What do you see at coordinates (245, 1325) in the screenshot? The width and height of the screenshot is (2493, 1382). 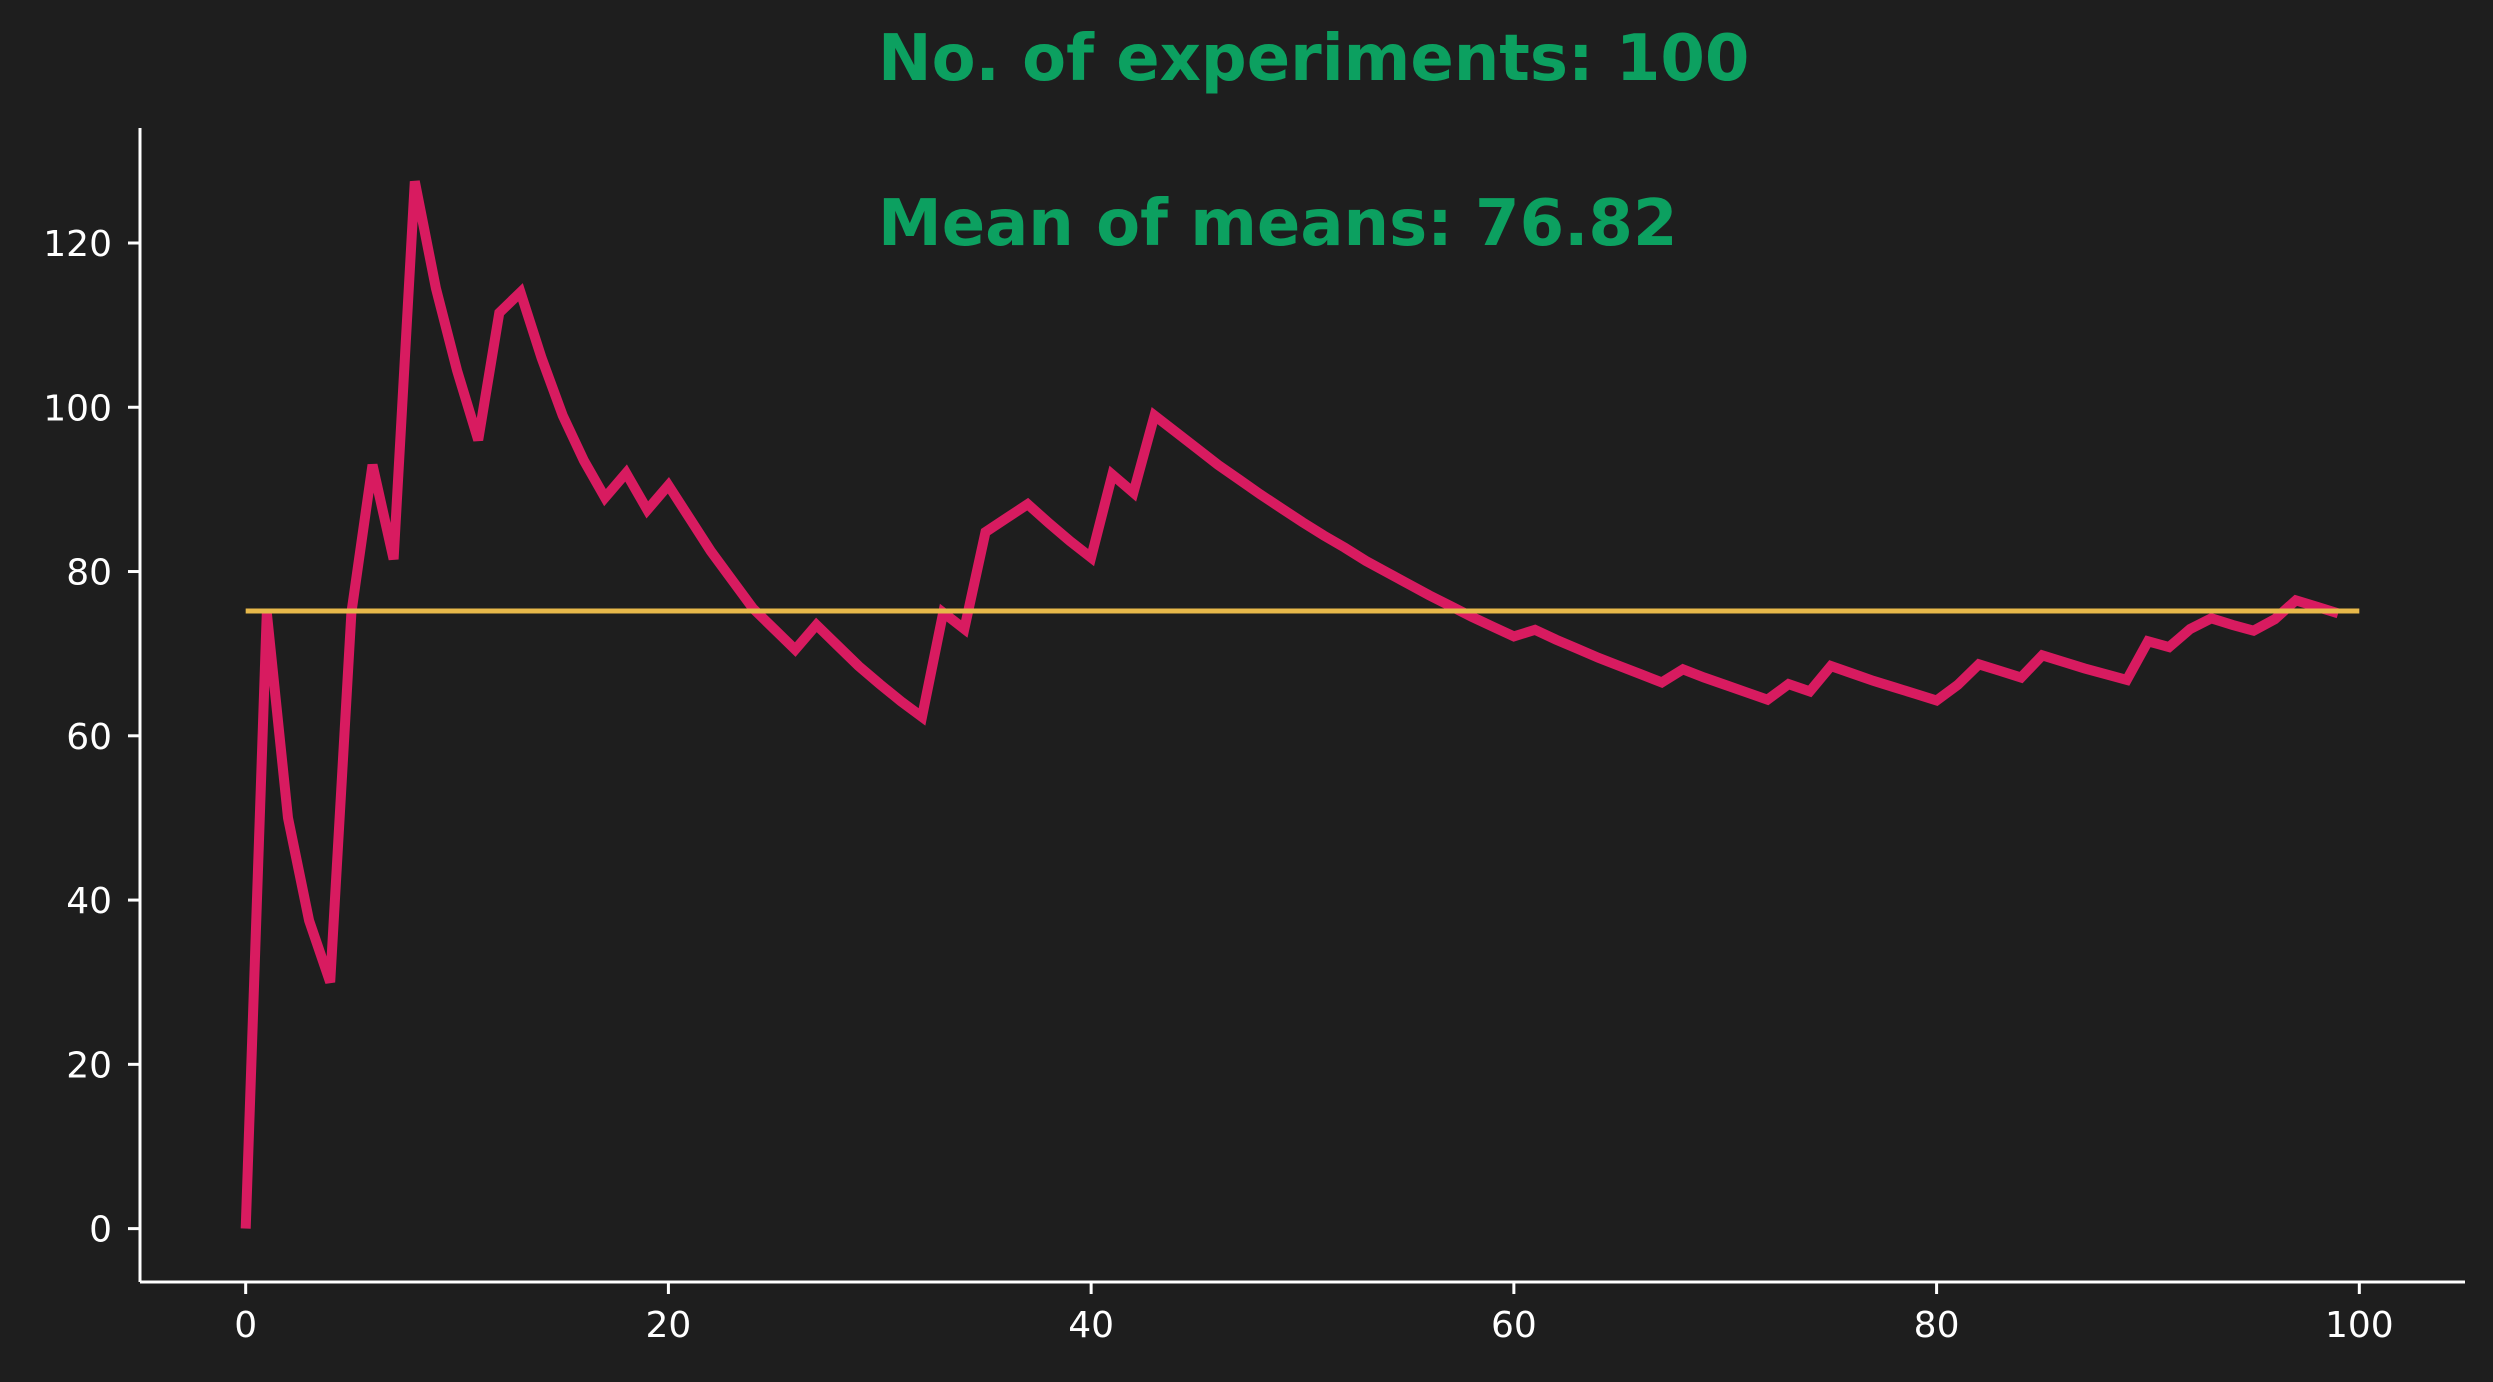 I see `x-tick-label: 0` at bounding box center [245, 1325].